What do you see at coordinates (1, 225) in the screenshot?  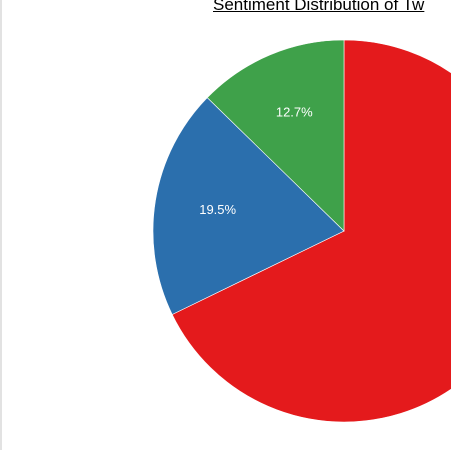 I see `left-border` at bounding box center [1, 225].